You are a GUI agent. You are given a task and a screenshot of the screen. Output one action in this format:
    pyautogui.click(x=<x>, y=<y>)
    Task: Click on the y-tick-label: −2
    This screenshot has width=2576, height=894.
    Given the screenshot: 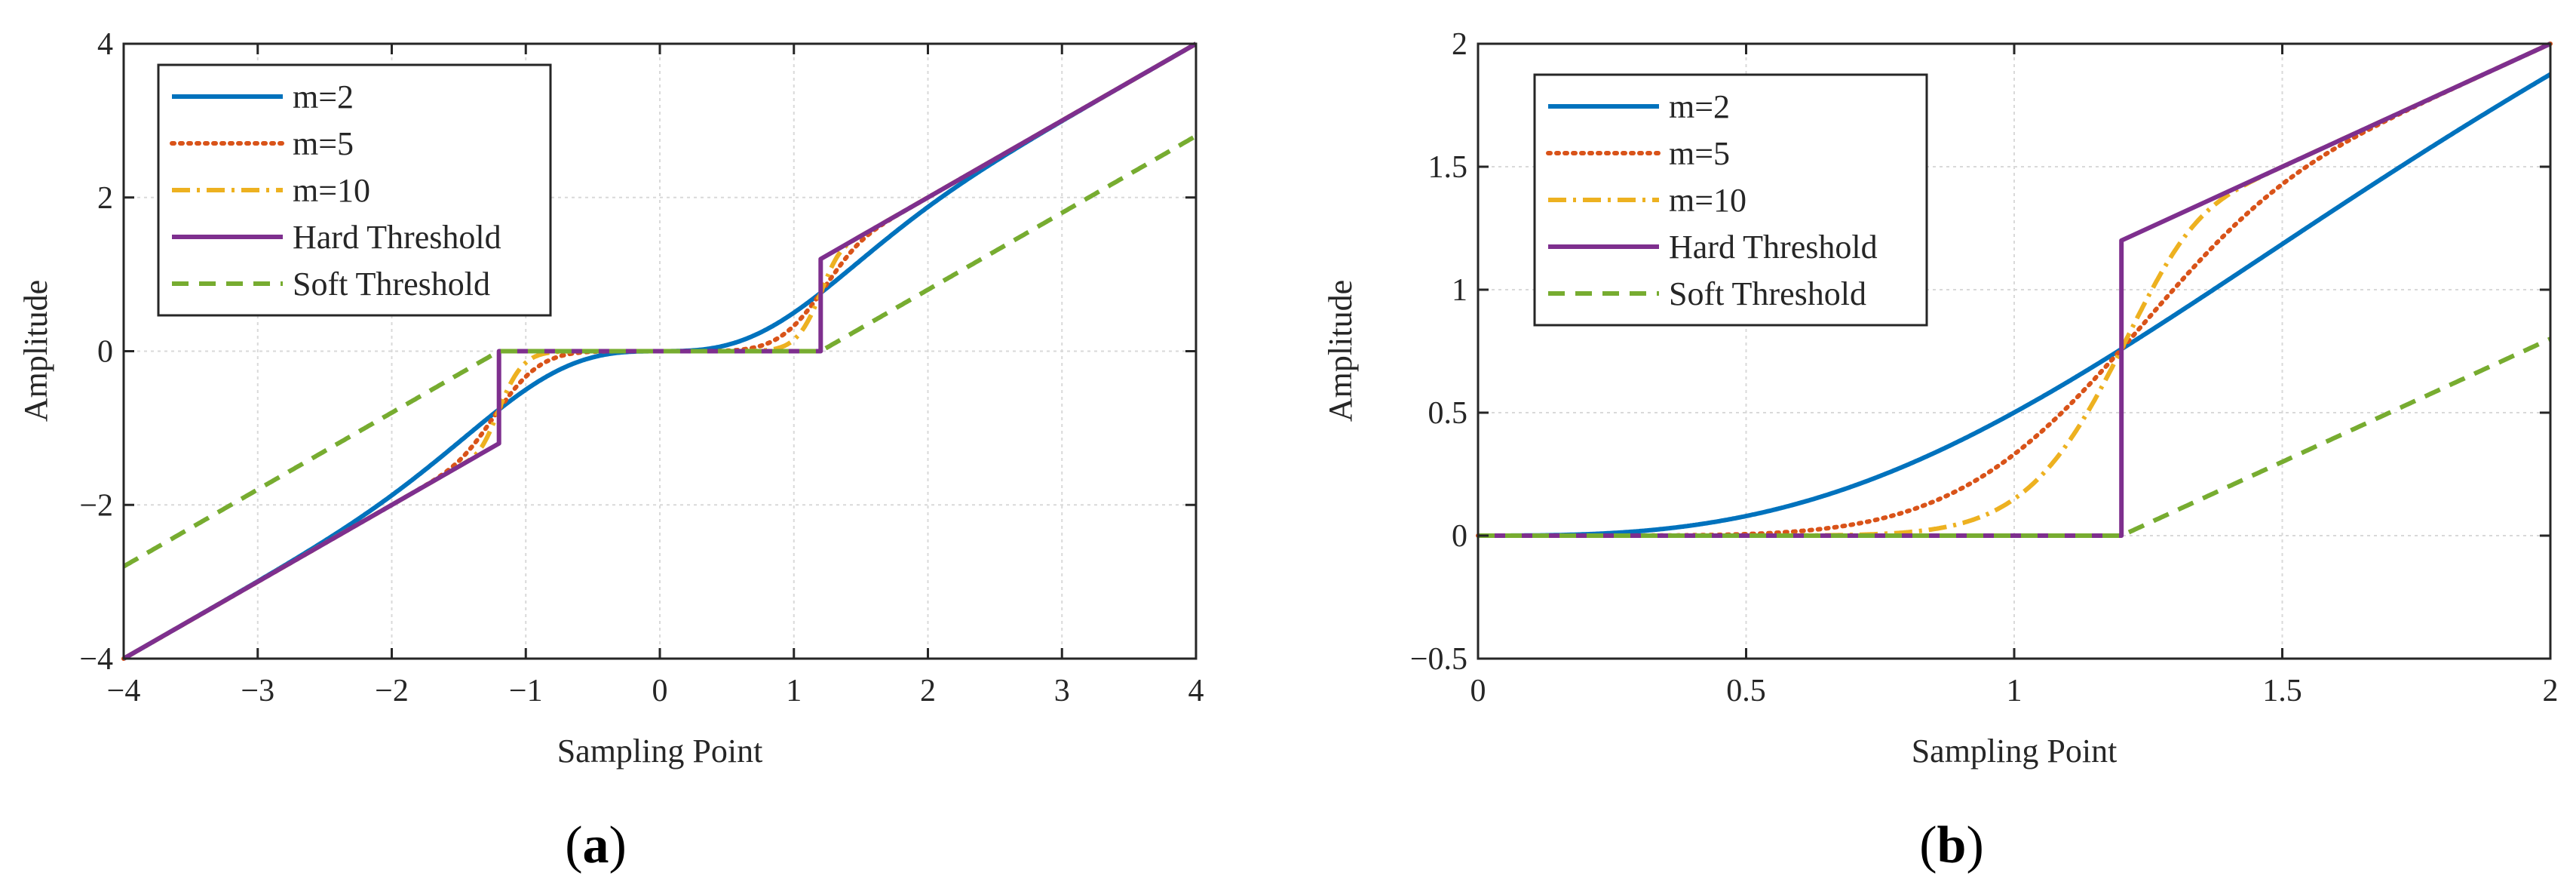 What is the action you would take?
    pyautogui.click(x=96, y=505)
    